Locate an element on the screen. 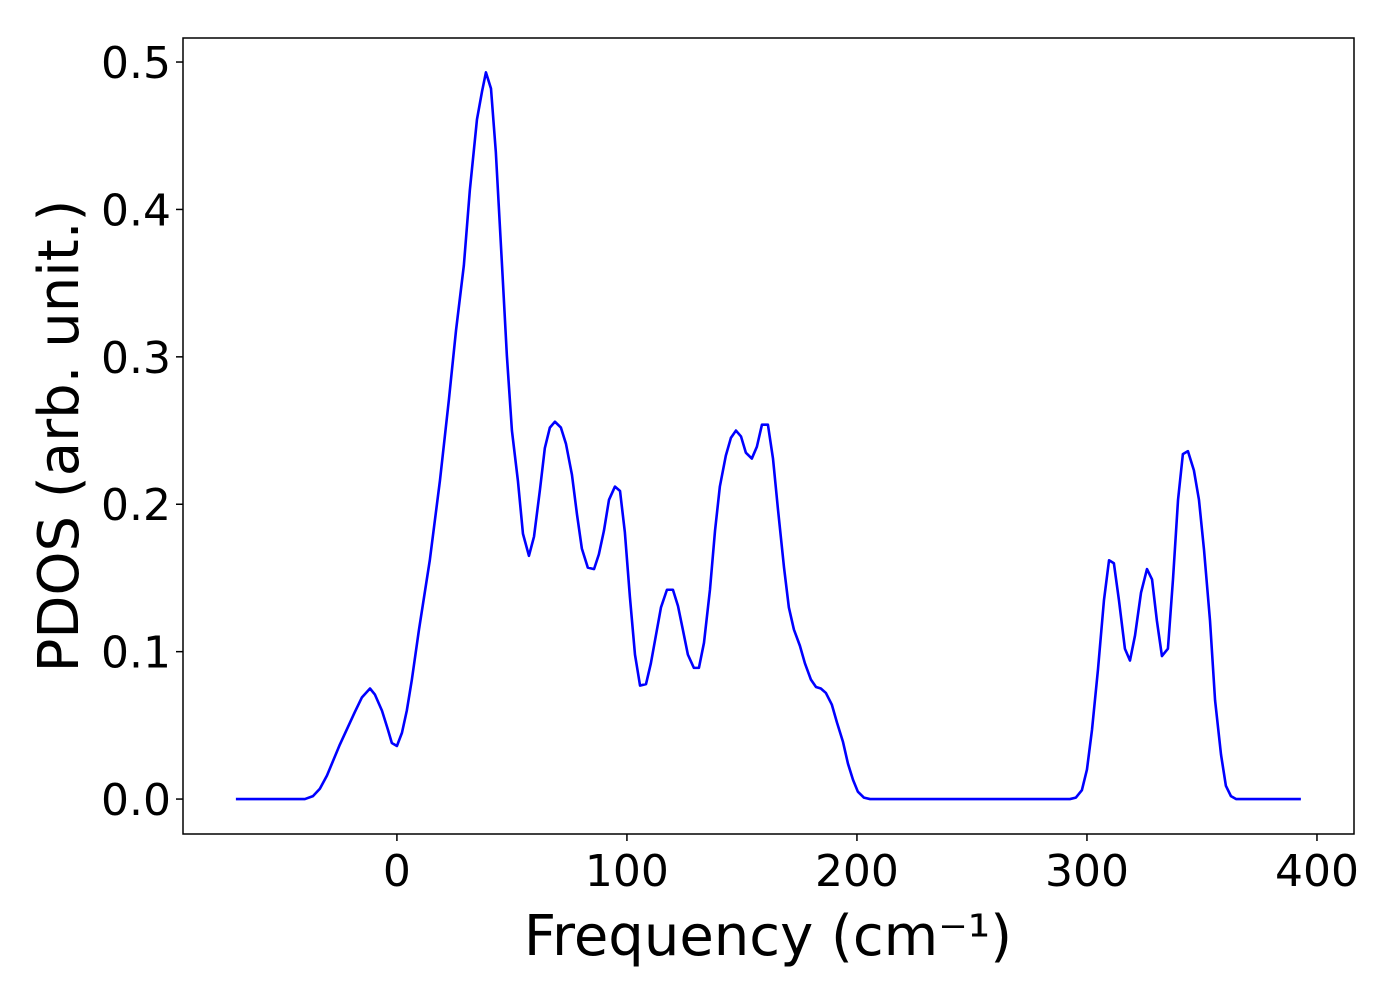  x-tick-label: 0 is located at coordinates (397, 871).